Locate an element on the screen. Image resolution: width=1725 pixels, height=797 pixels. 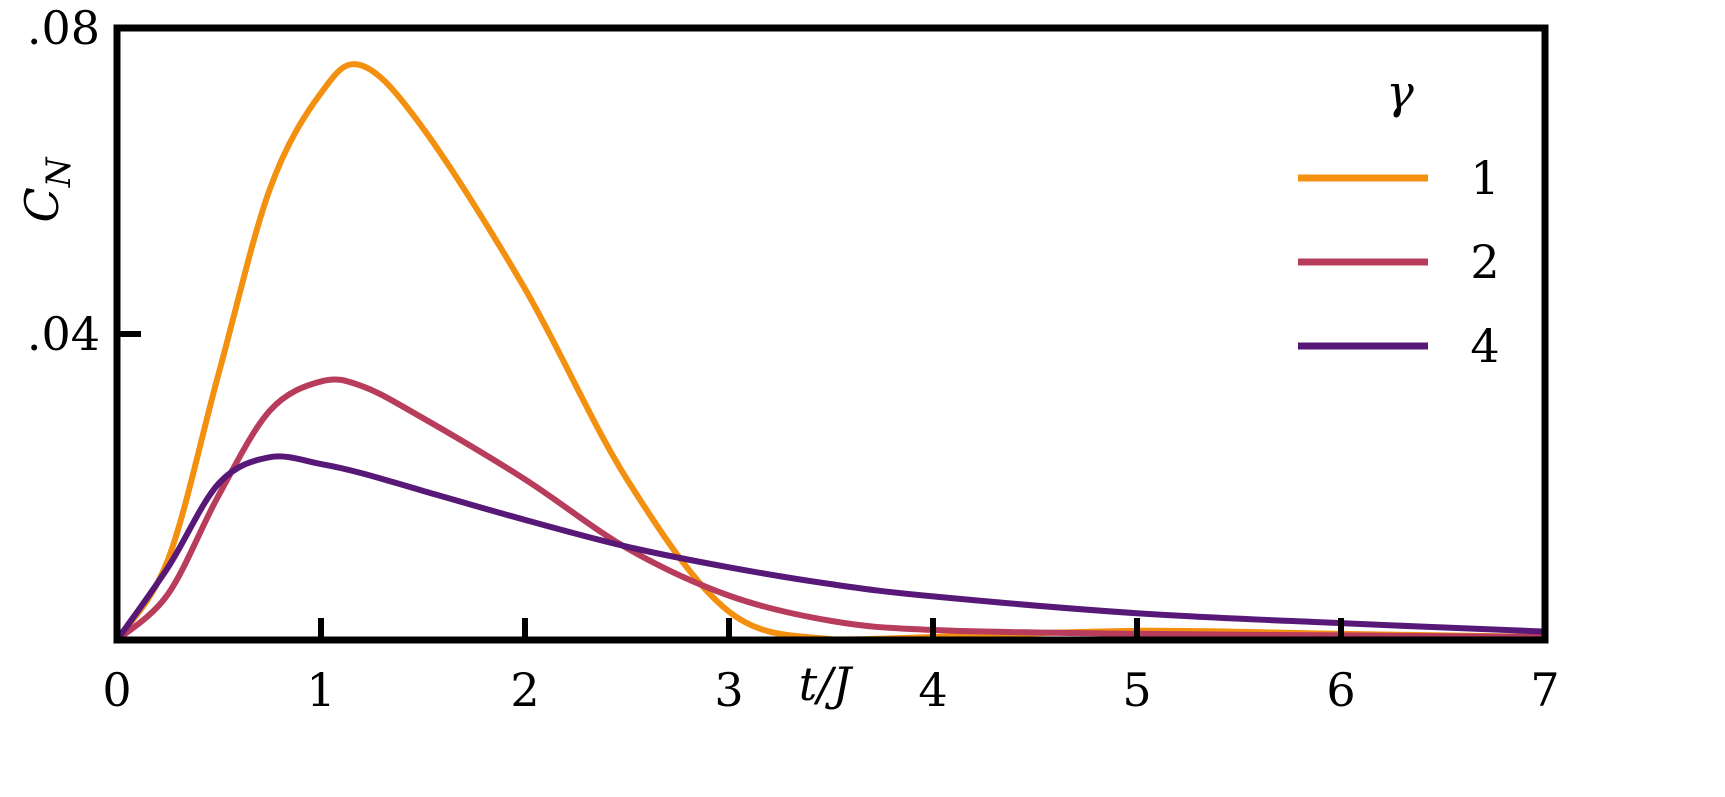
legend-entry-1: 1 is located at coordinates (1484, 178).